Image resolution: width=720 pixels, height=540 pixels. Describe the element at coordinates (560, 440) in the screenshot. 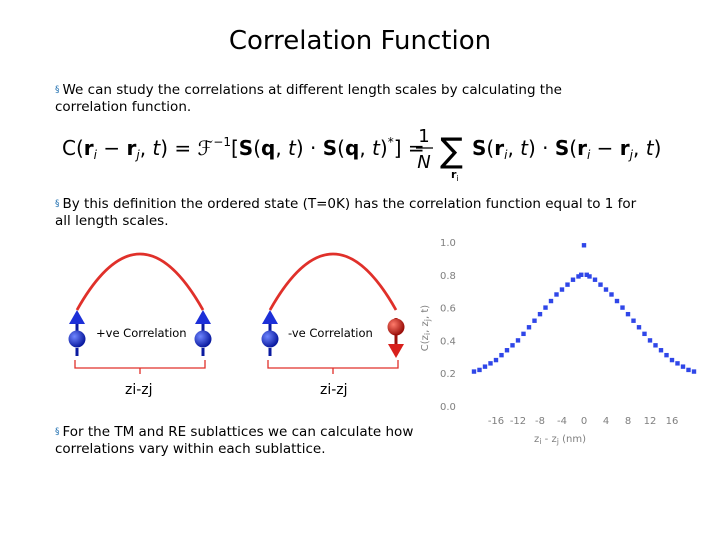

I see `x-axis-label: zi - zj (nm)` at that location.